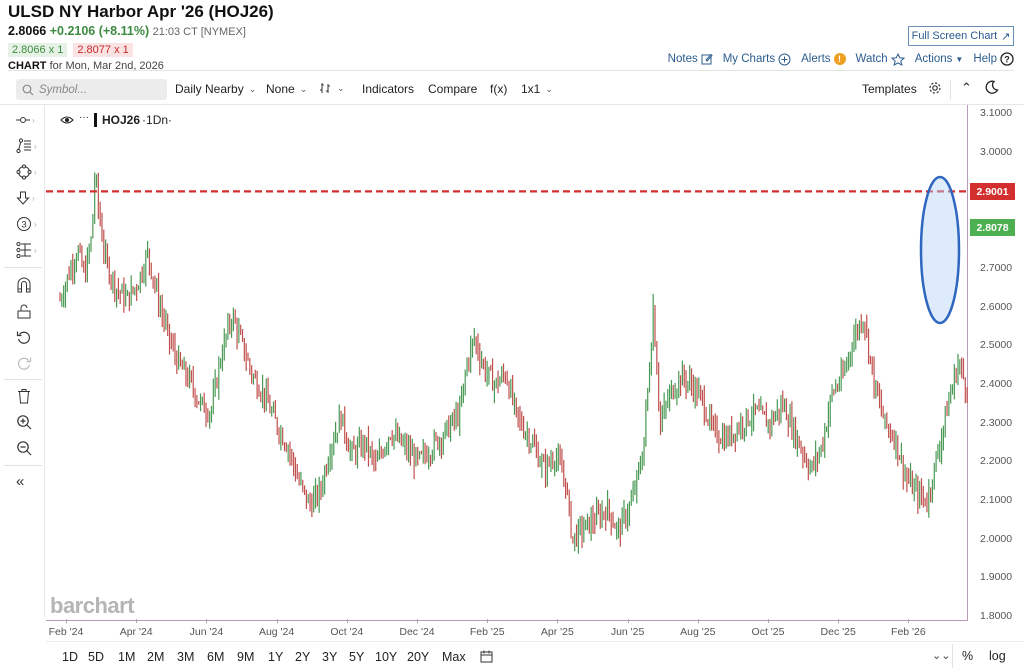  Describe the element at coordinates (454, 657) in the screenshot. I see `range-button-max: Max` at that location.